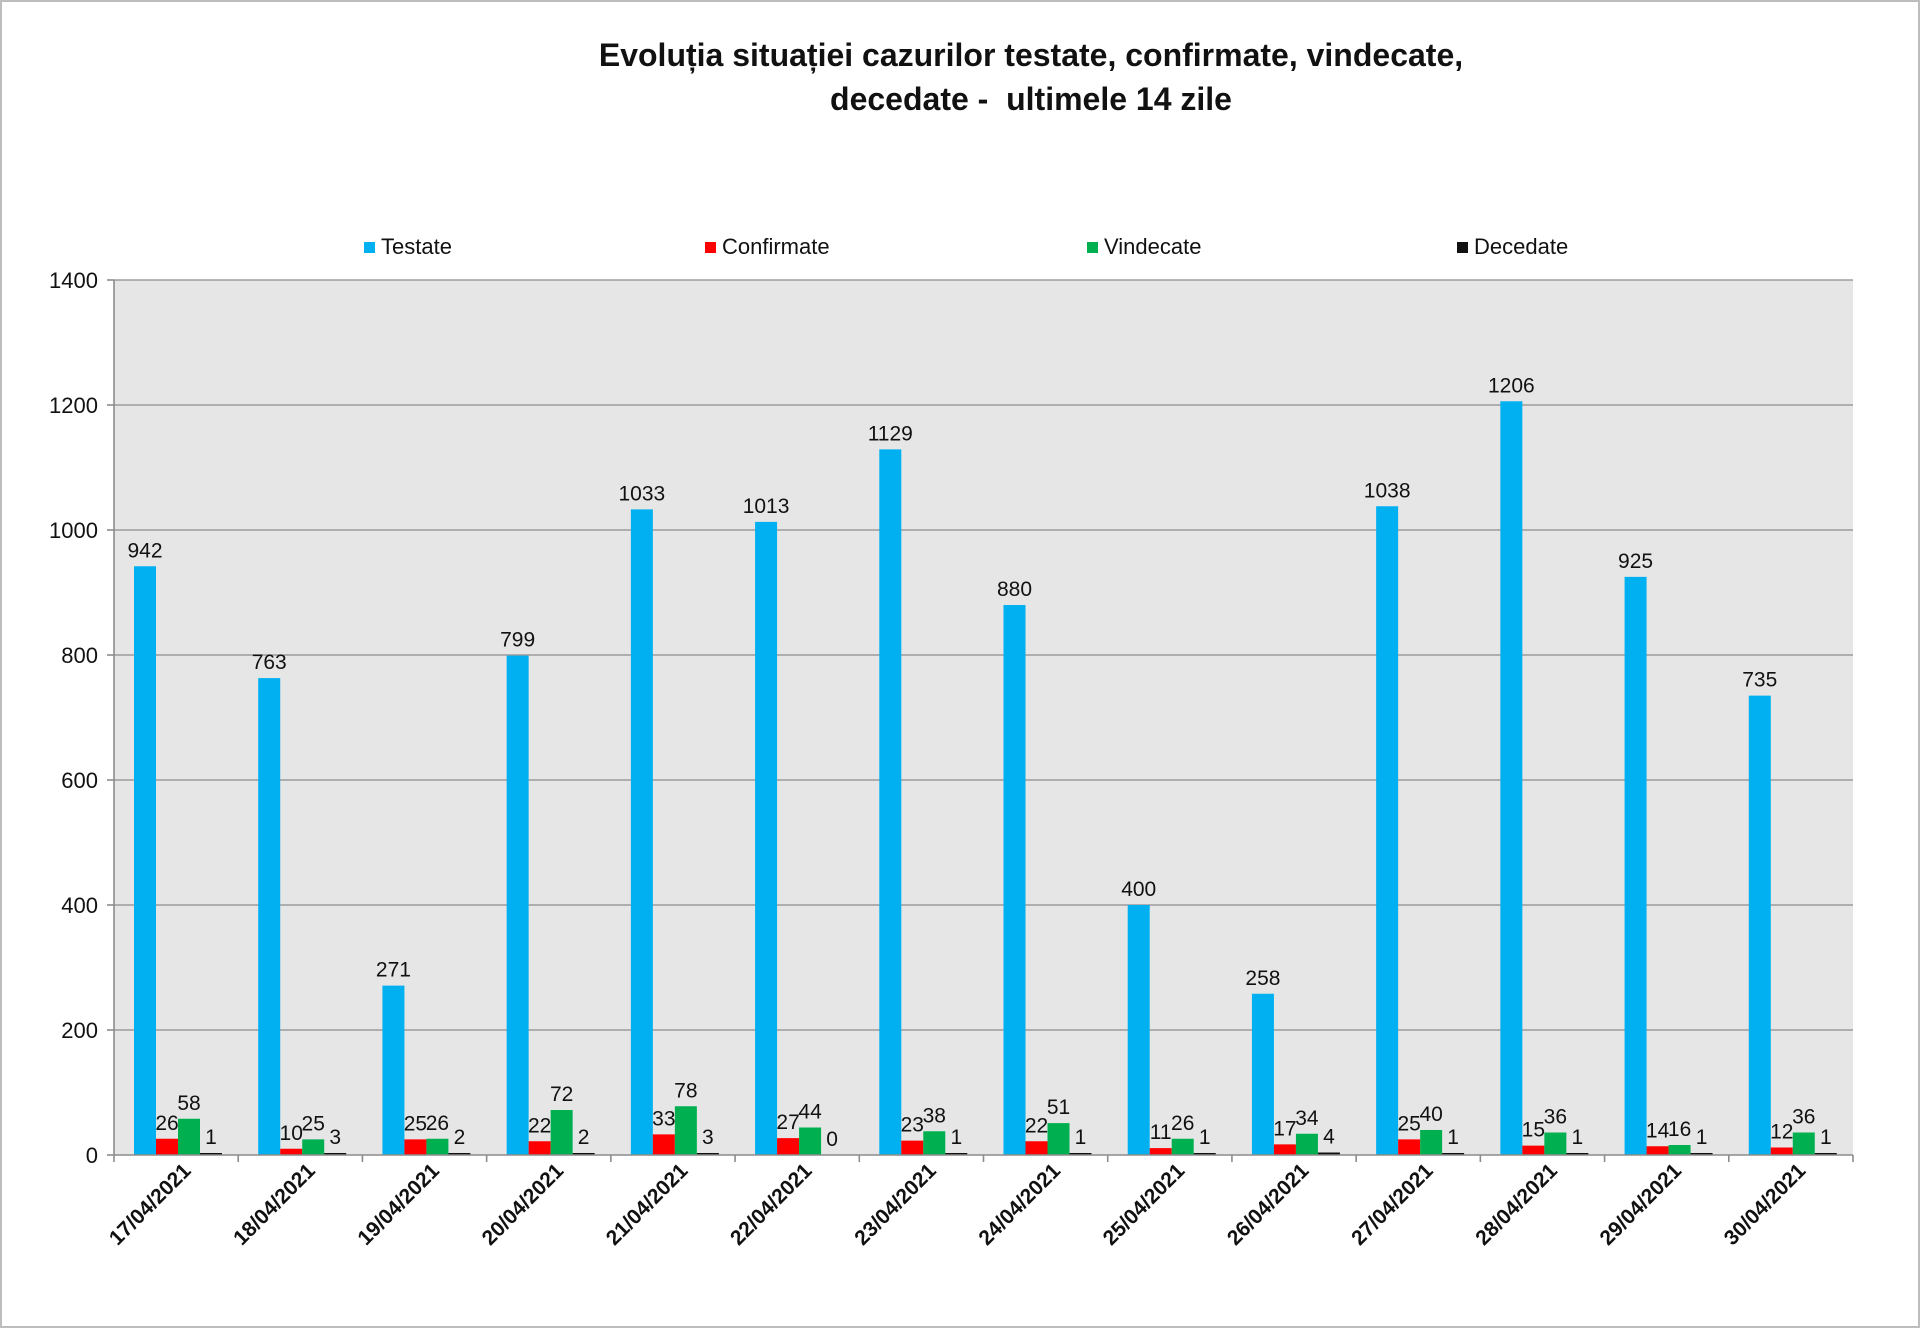 The width and height of the screenshot is (1920, 1328). I want to click on value-label-confirmate-21-04-2021: 33, so click(663, 1118).